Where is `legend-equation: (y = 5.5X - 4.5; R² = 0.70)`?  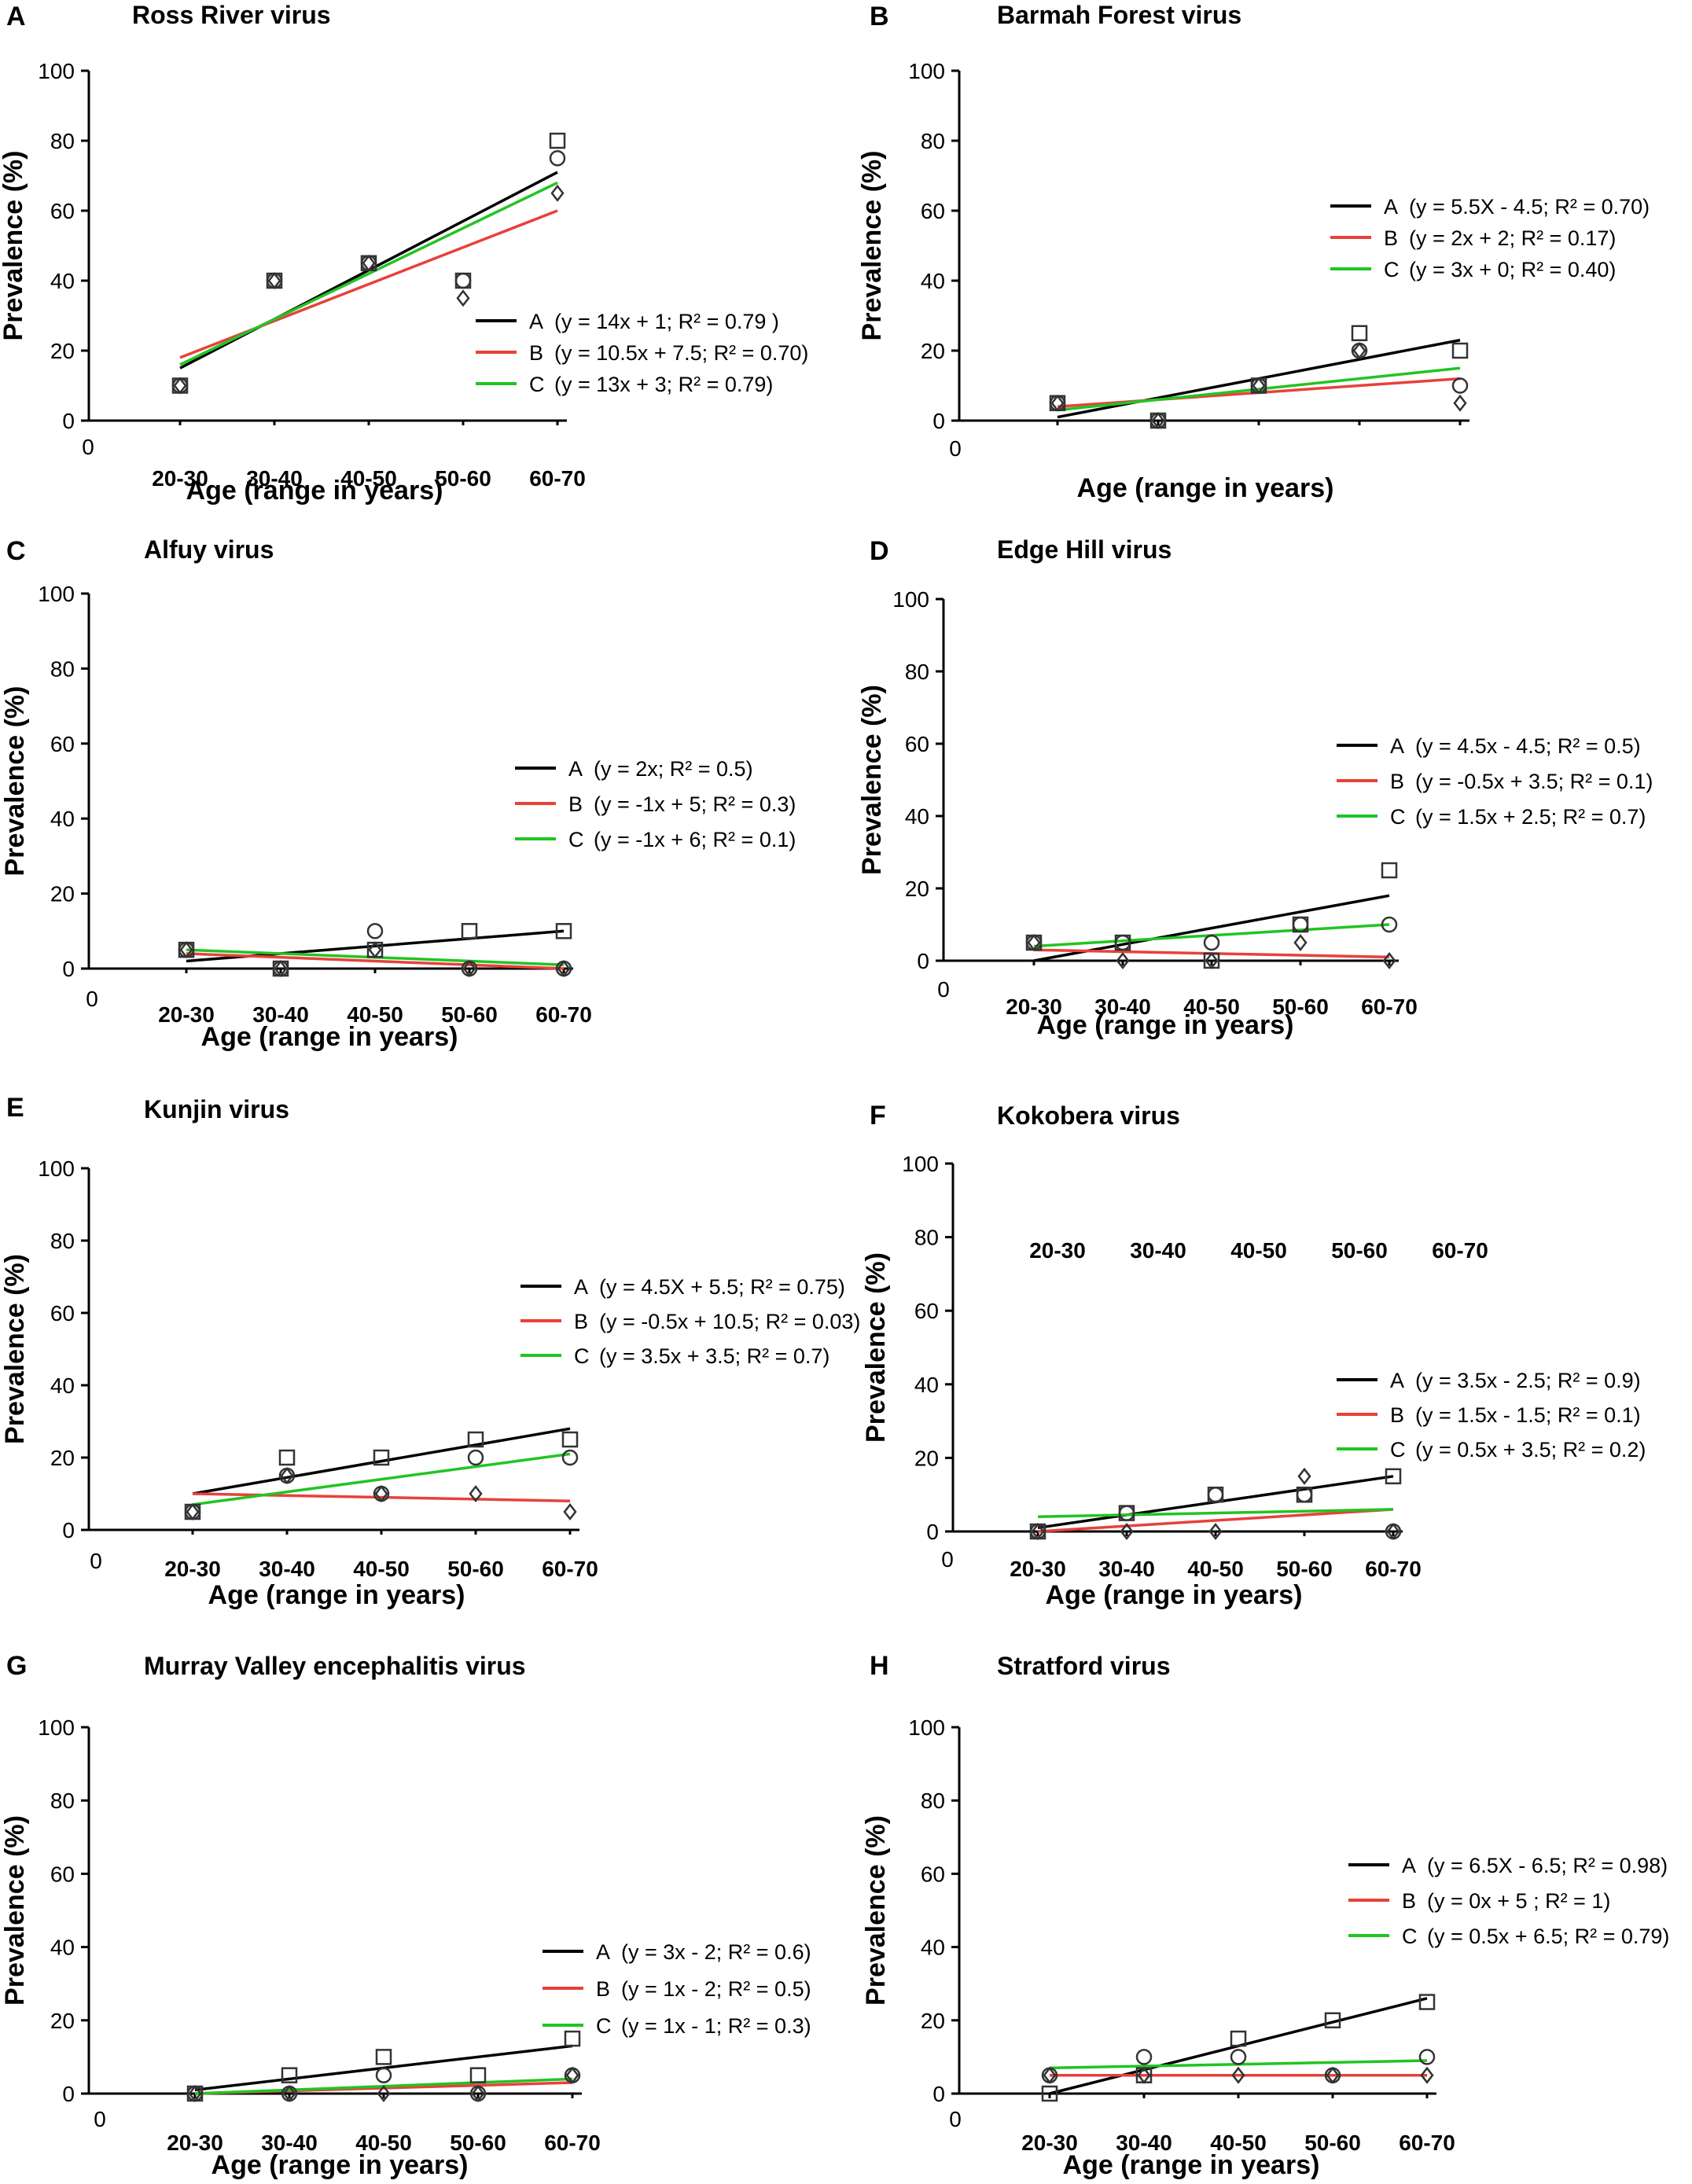 legend-equation: (y = 5.5X - 4.5; R² = 0.70) is located at coordinates (1529, 207).